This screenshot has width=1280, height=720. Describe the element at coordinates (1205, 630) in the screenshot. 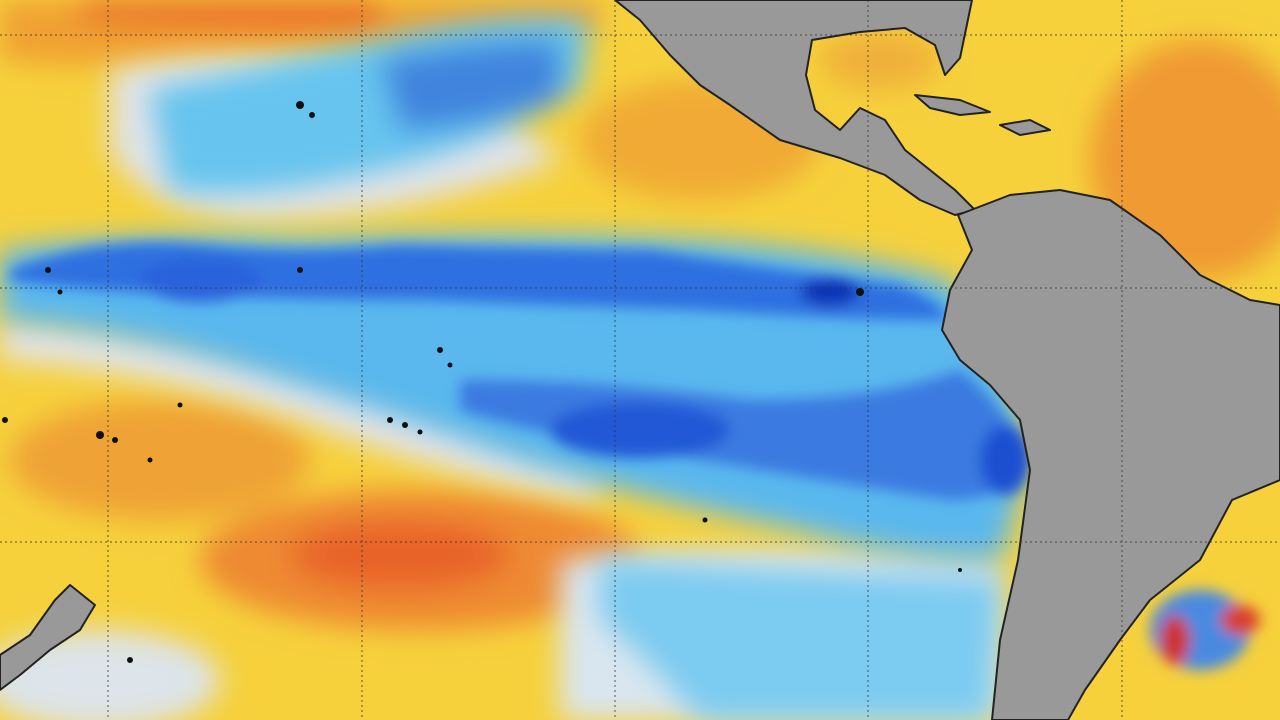

I see `atlantic-patch` at that location.